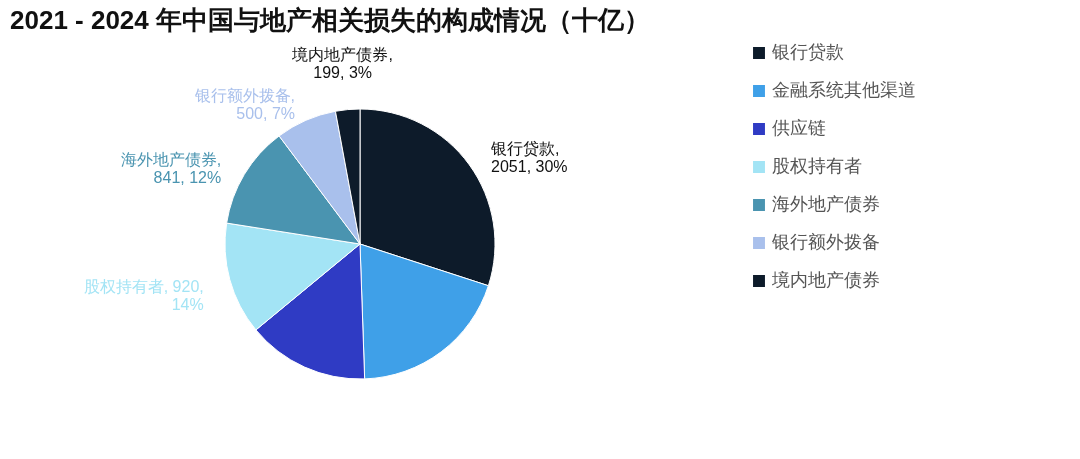 This screenshot has height=459, width=1080. What do you see at coordinates (342, 63) in the screenshot?
I see `data-label: 境内地产债券, 199, 3%` at bounding box center [342, 63].